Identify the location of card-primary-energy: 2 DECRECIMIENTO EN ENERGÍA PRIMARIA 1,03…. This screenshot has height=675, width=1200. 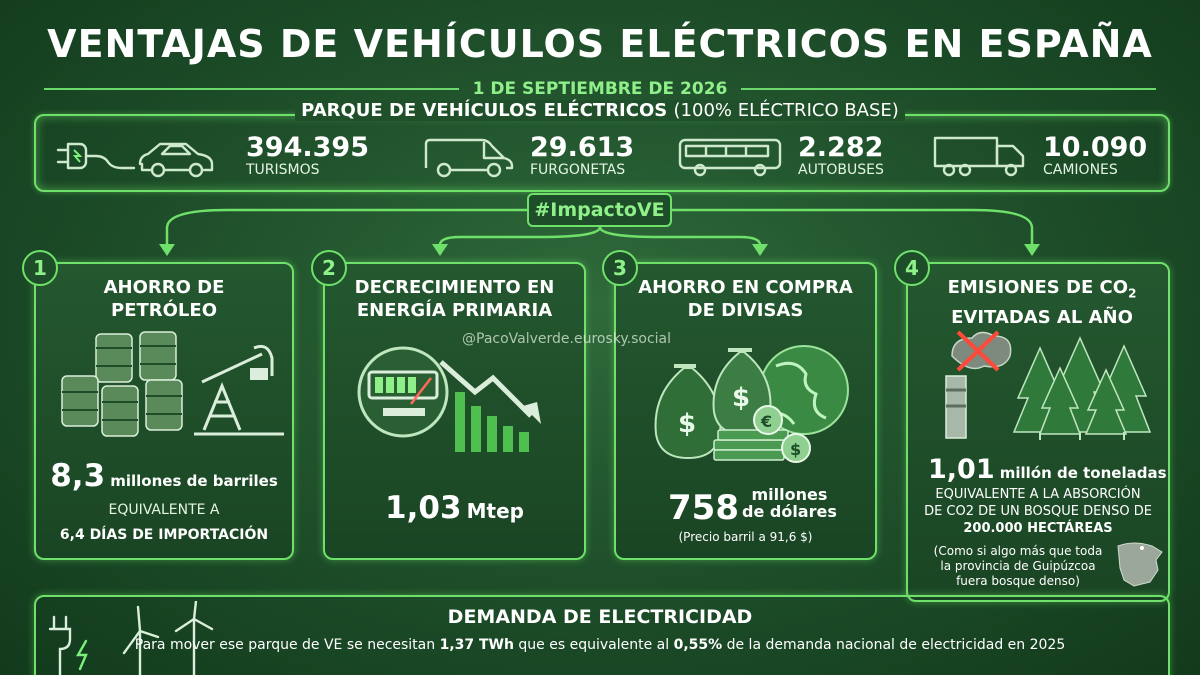
(448, 405).